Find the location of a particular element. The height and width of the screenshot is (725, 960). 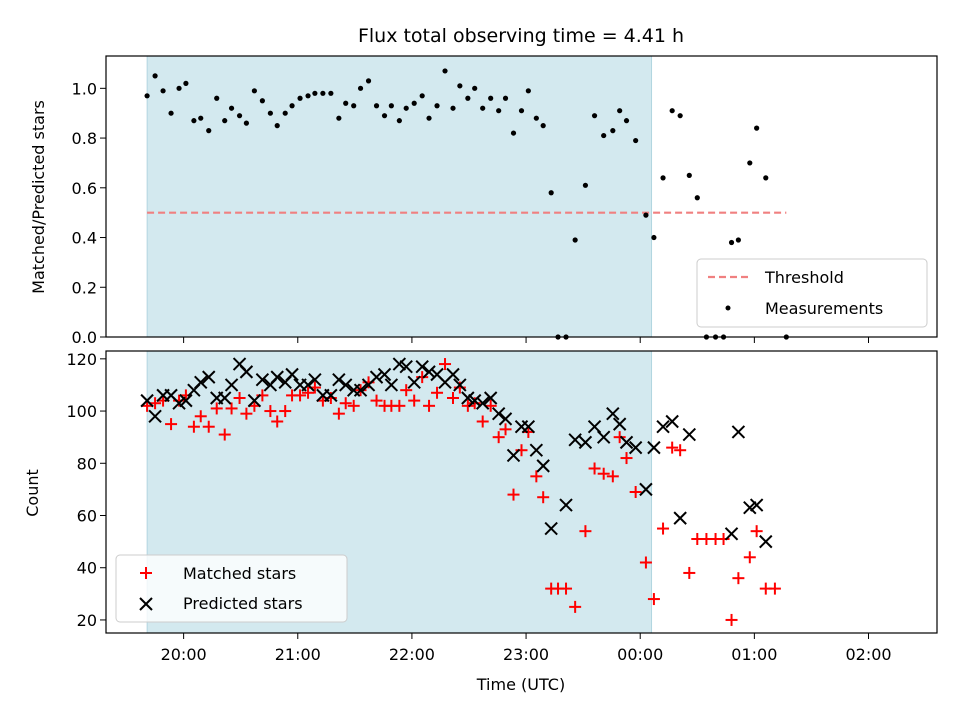

y-tick-label: 0.2 is located at coordinates (84, 287).